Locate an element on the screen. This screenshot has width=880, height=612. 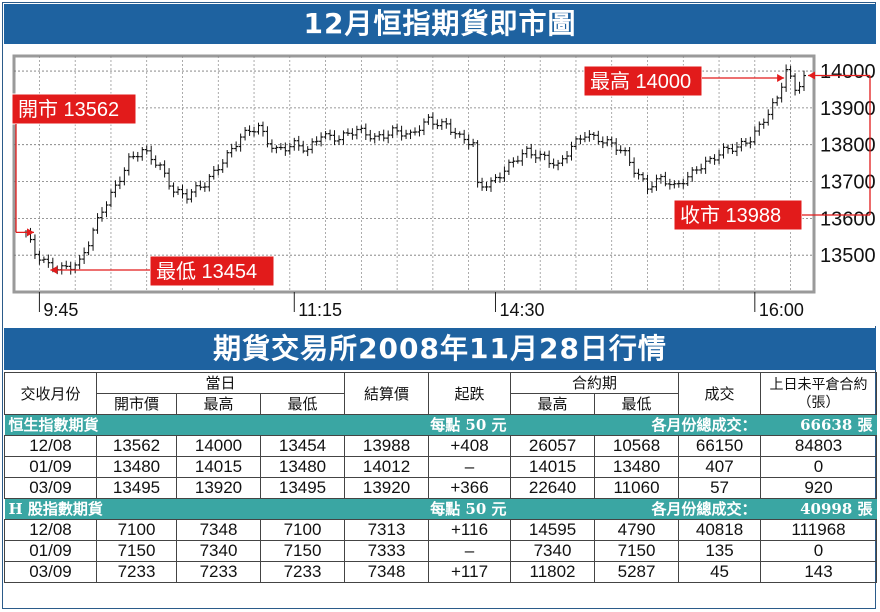
table-cell: +117 is located at coordinates (470, 572).